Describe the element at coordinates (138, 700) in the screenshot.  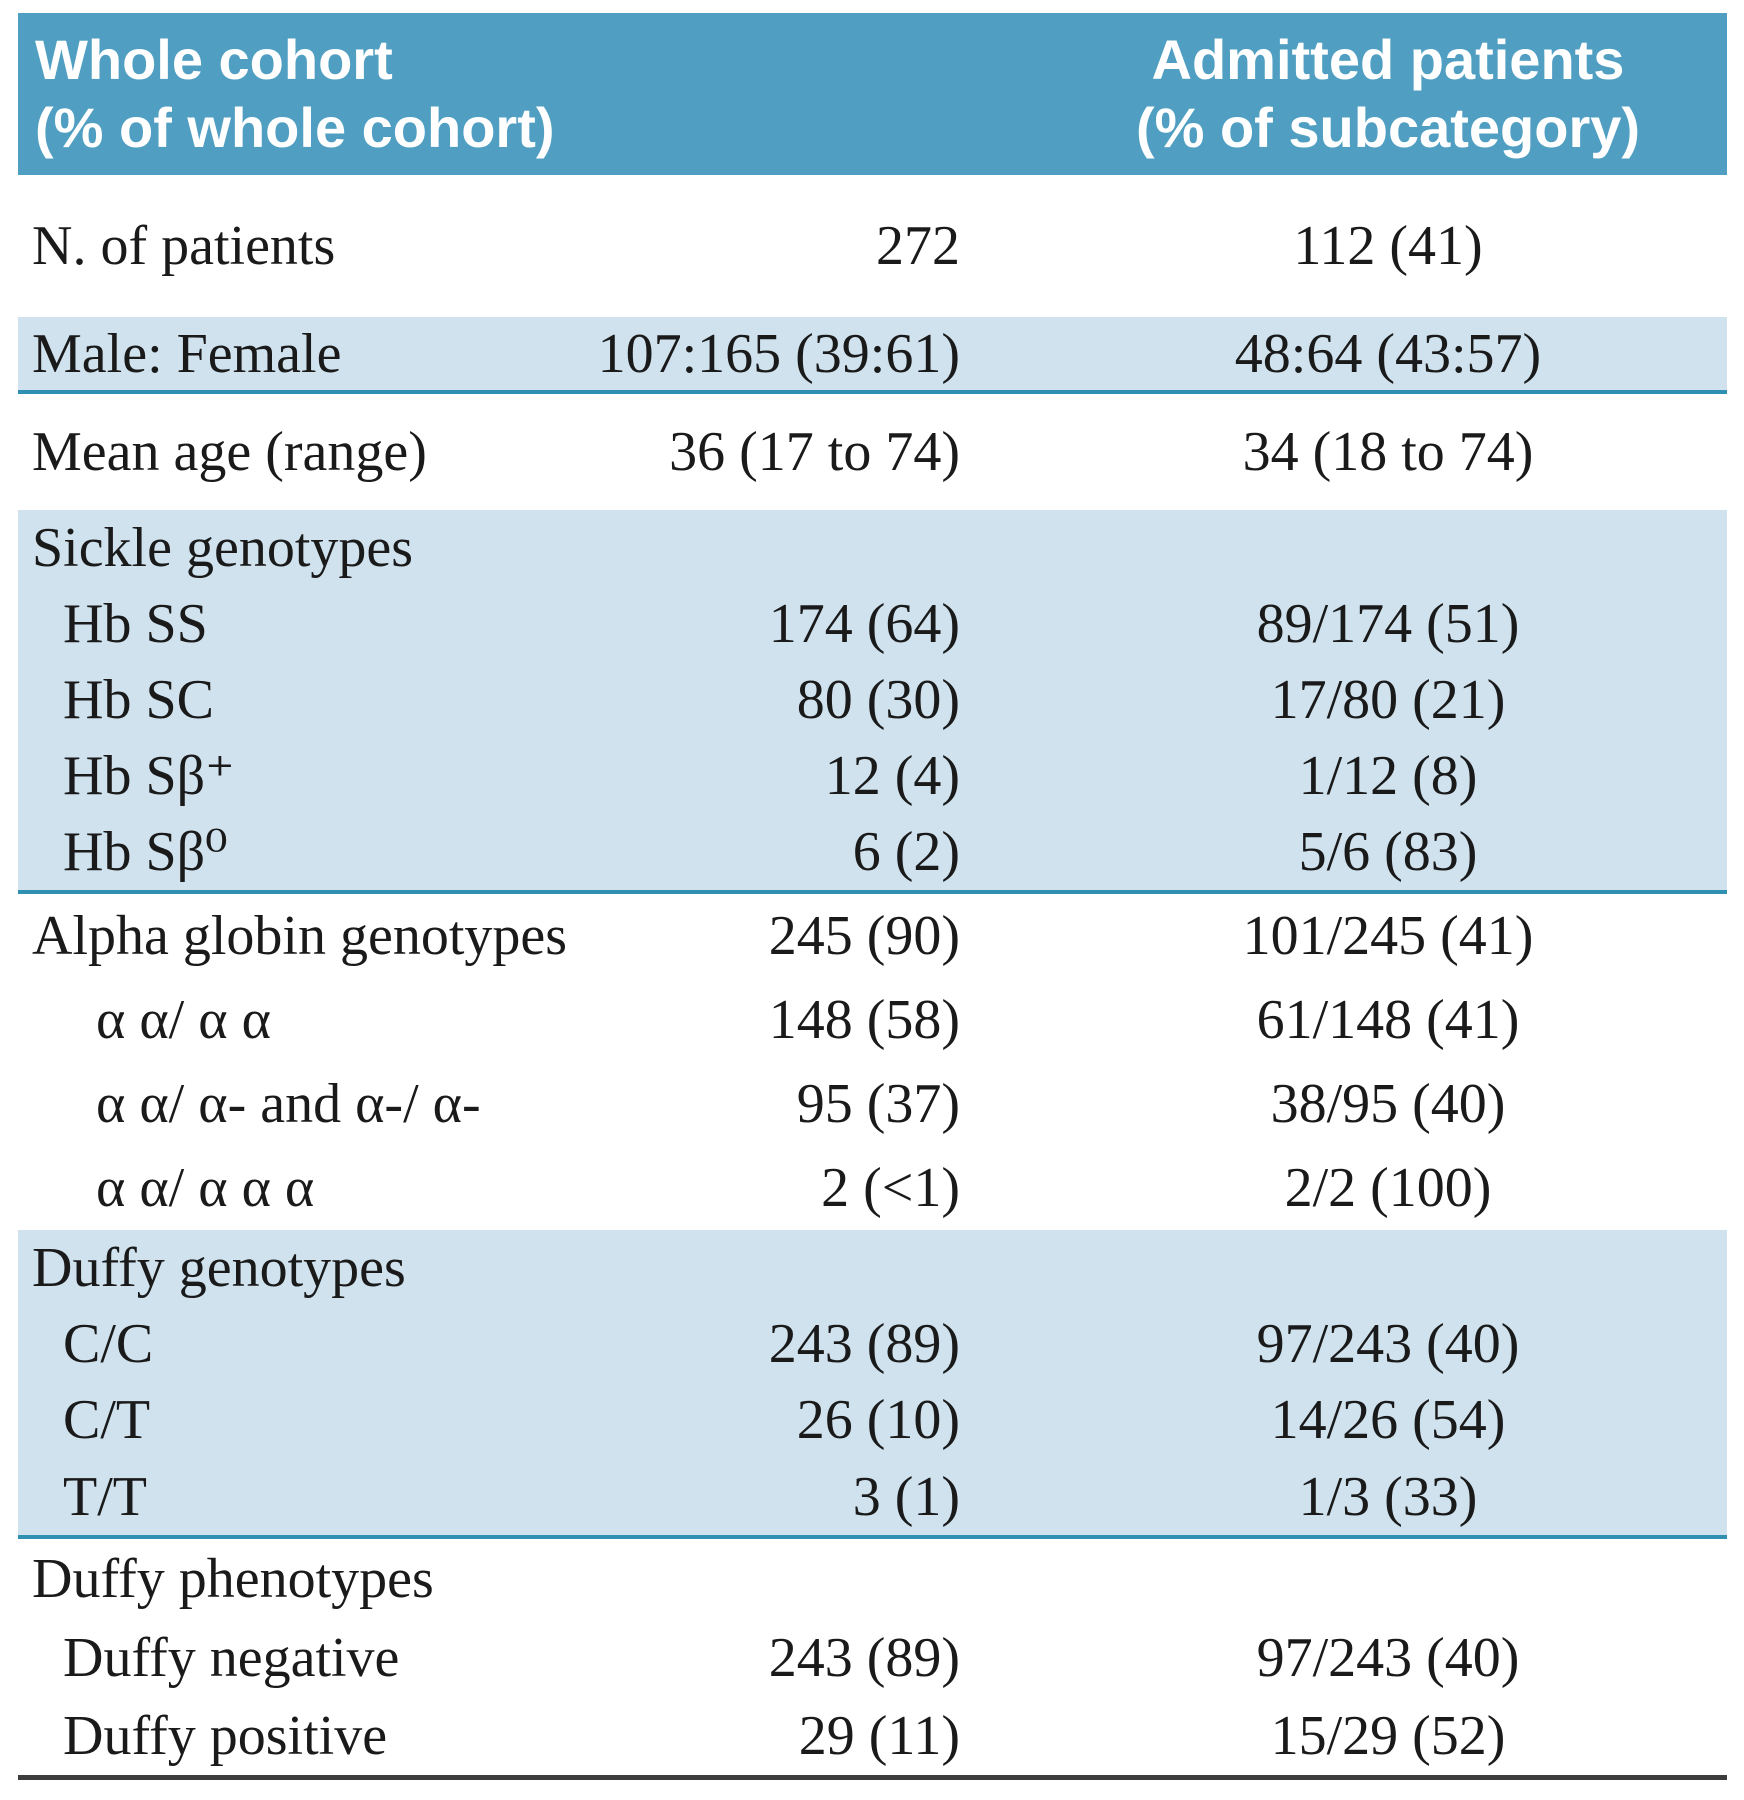
I see `row-label: Hb SC` at that location.